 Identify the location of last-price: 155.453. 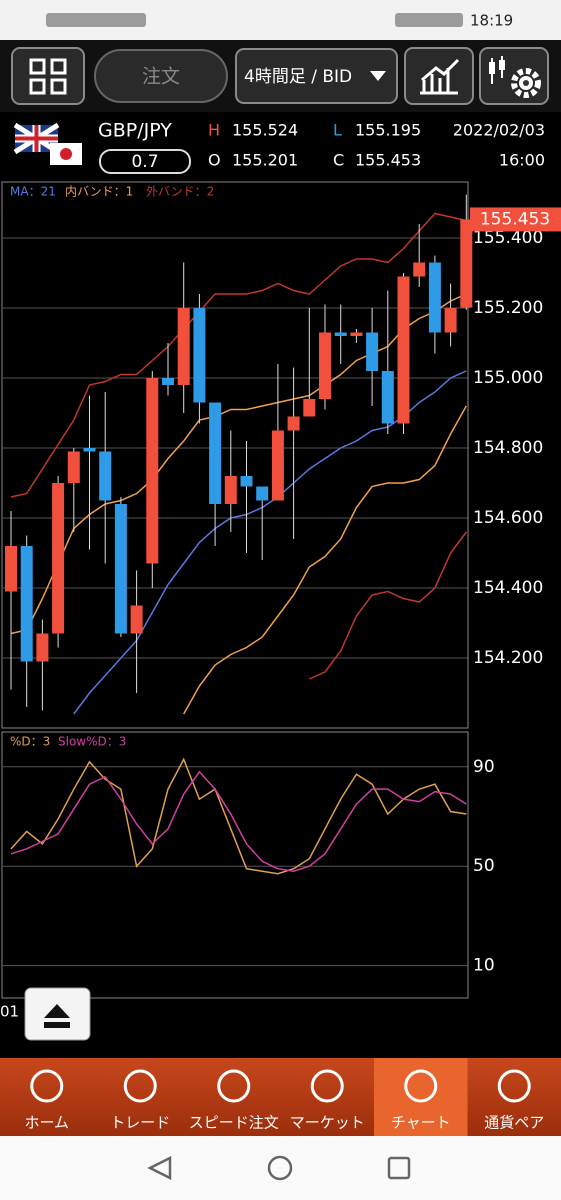
(515, 219).